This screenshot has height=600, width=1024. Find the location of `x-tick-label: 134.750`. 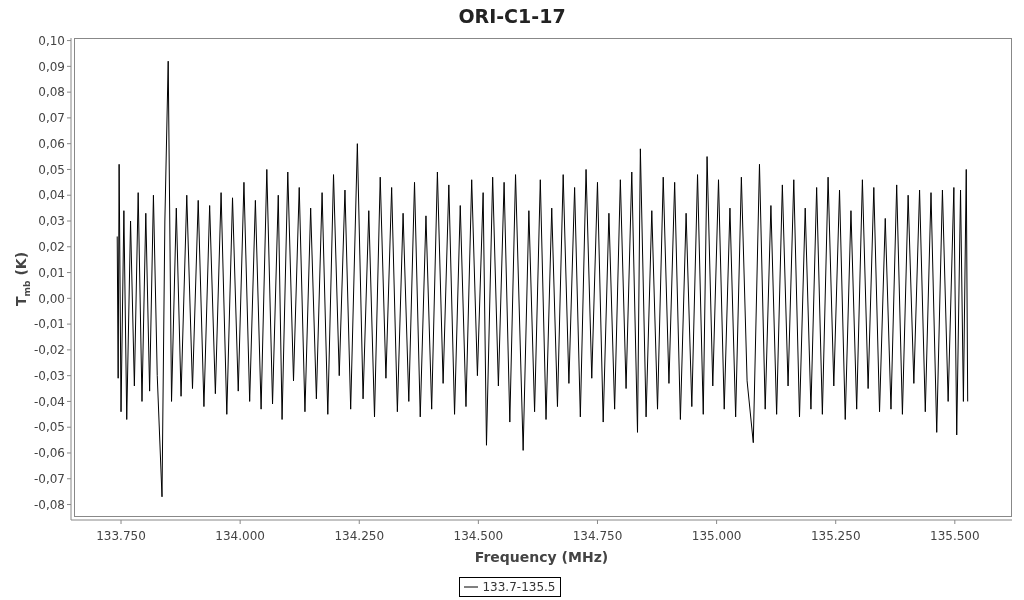

x-tick-label: 134.750 is located at coordinates (597, 535).